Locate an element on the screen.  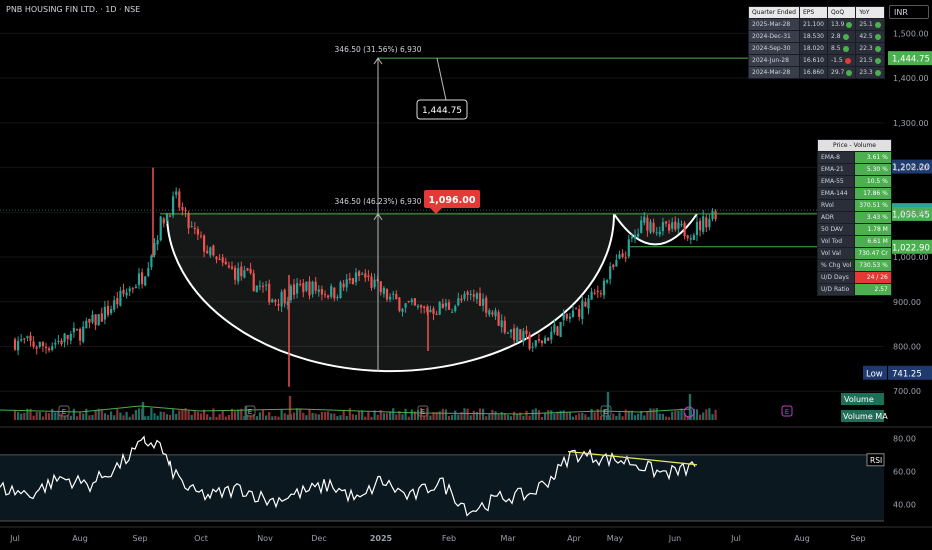
eps-cell: 18.530 is located at coordinates (813, 36).